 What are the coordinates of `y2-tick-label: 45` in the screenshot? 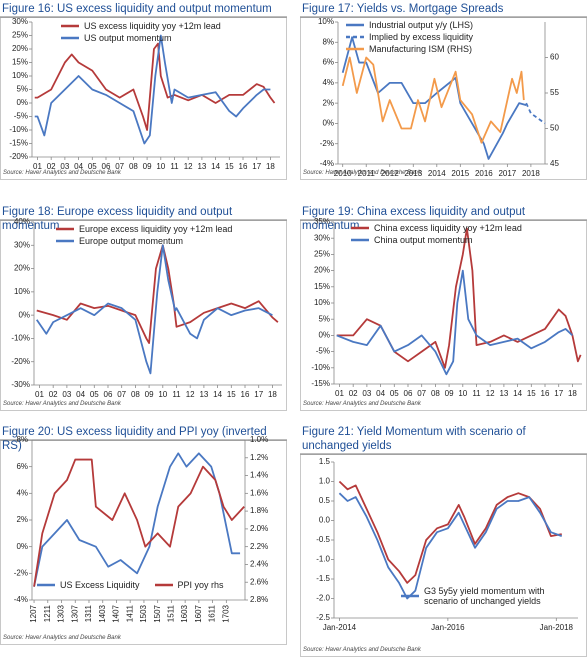 It's located at (554, 163).